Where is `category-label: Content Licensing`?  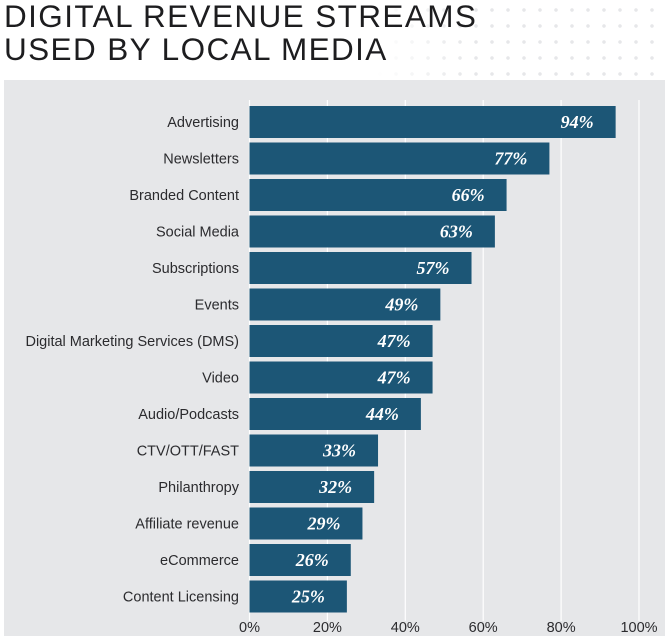 category-label: Content Licensing is located at coordinates (181, 598).